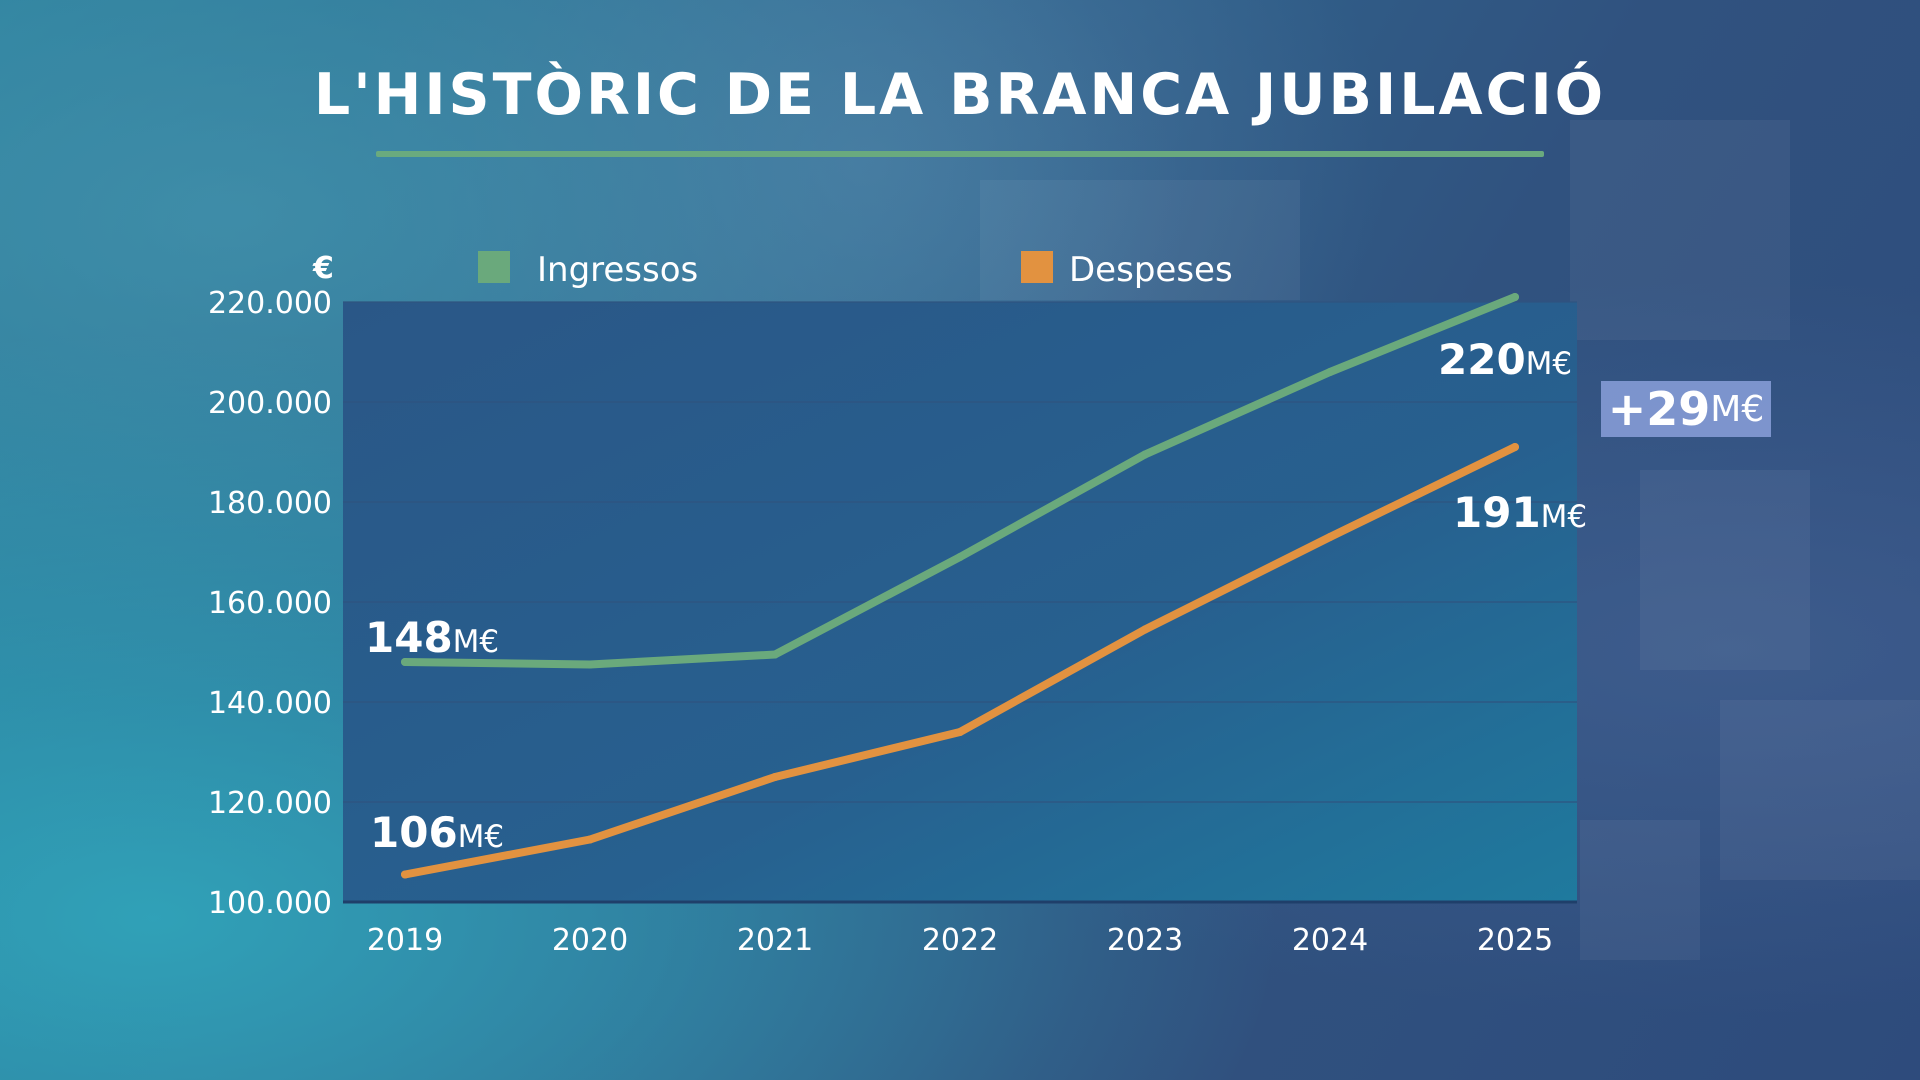  Describe the element at coordinates (1037, 267) in the screenshot. I see `legend-swatch-despeses` at that location.